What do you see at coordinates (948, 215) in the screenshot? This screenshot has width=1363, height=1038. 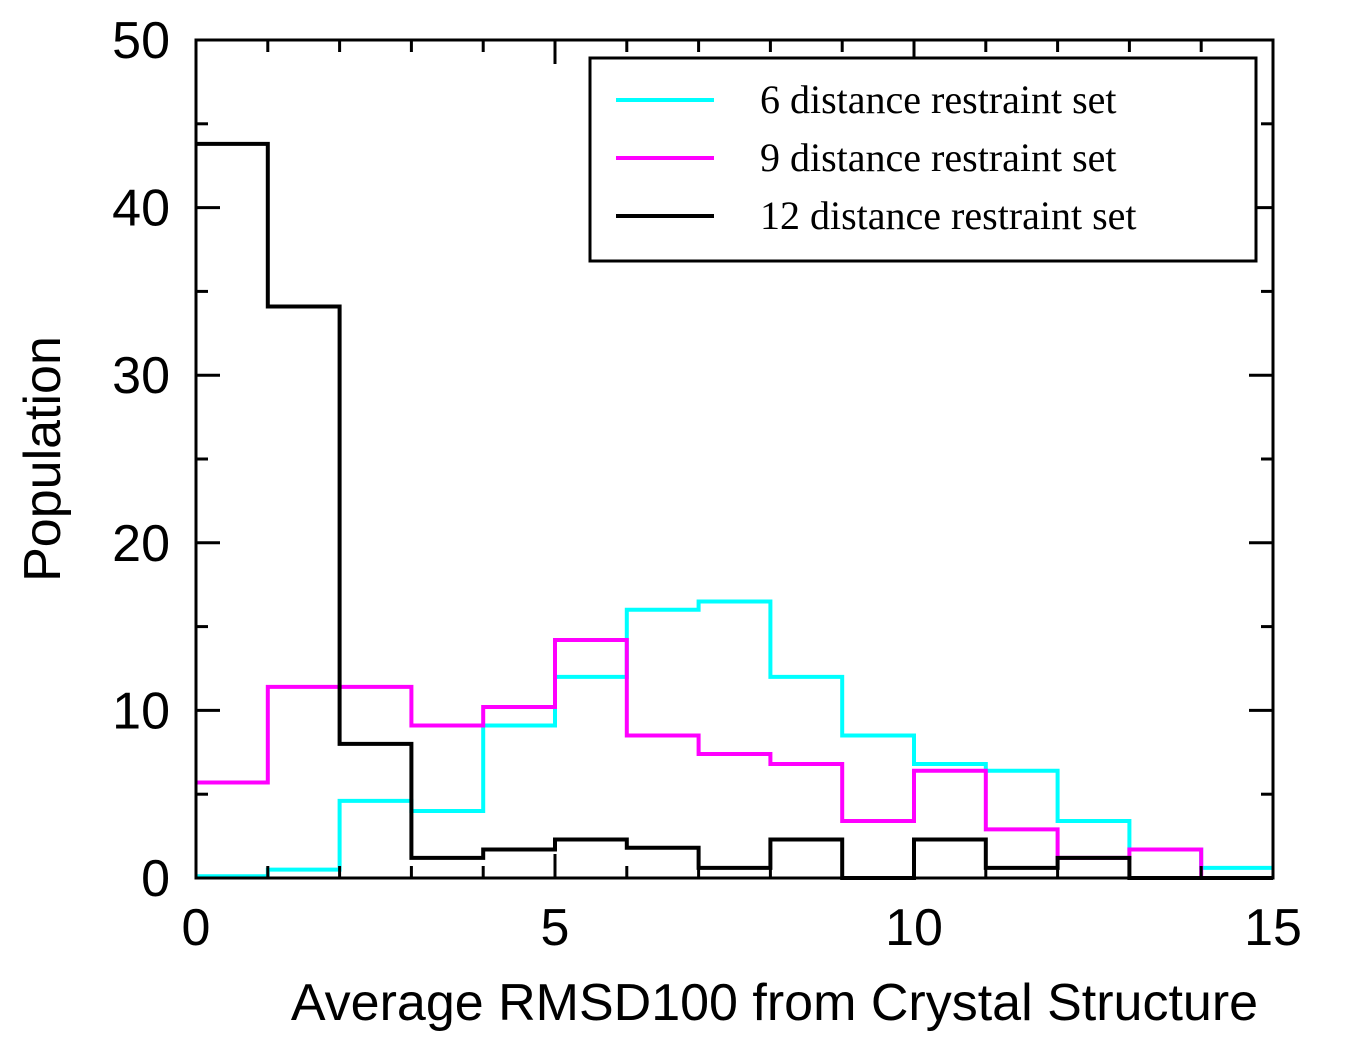 I see `legend-label: 12 distance restraint set` at bounding box center [948, 215].